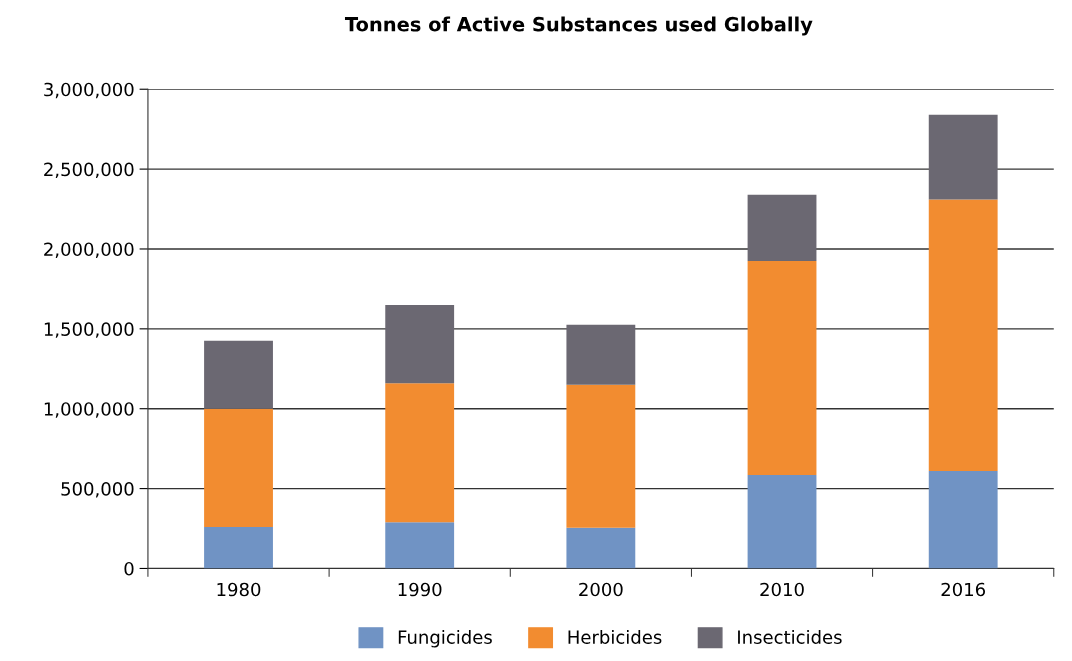 This screenshot has height=661, width=1072. I want to click on x-tick-label: 2010, so click(782, 589).